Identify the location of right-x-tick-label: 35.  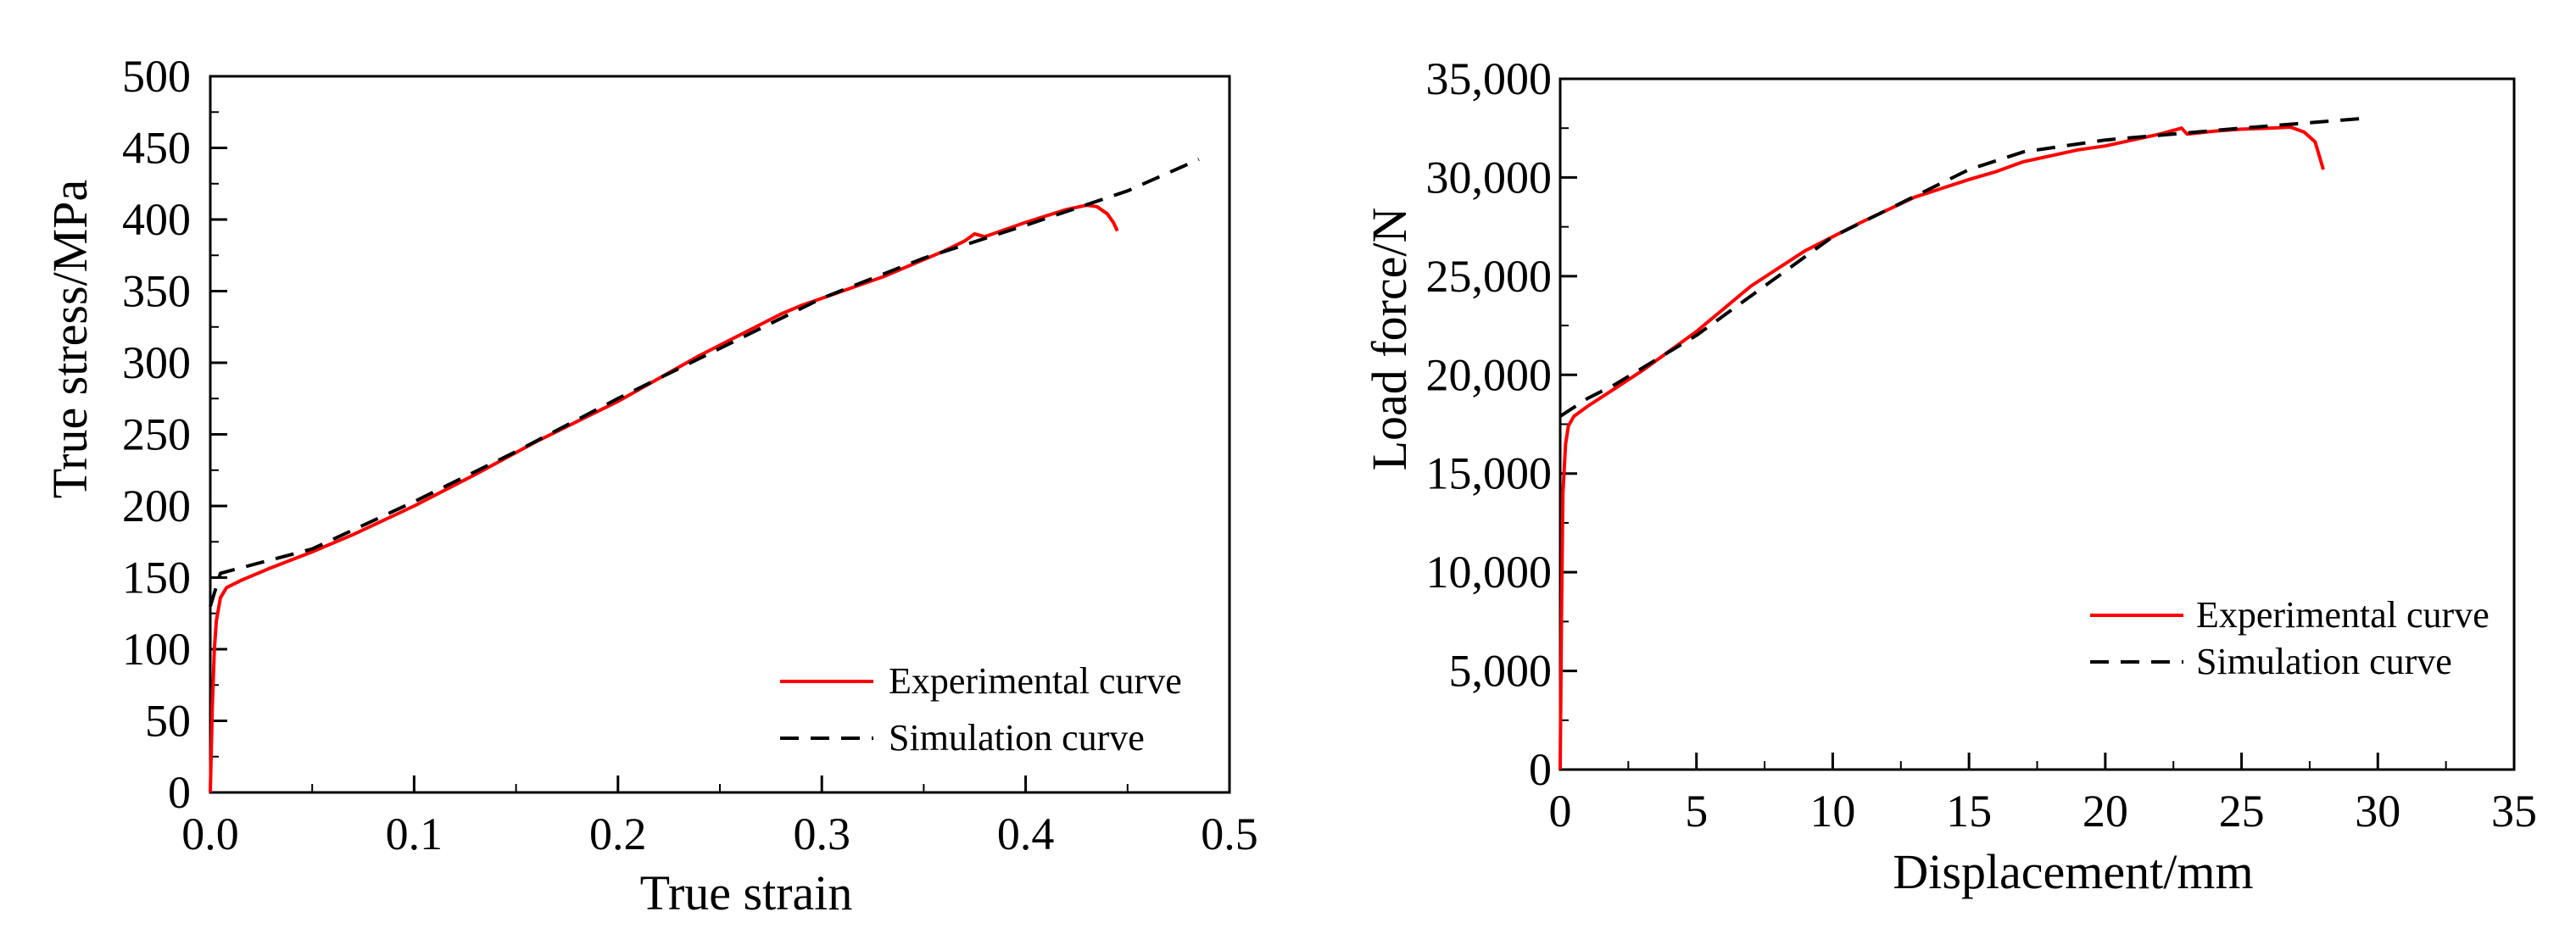
(2514, 812).